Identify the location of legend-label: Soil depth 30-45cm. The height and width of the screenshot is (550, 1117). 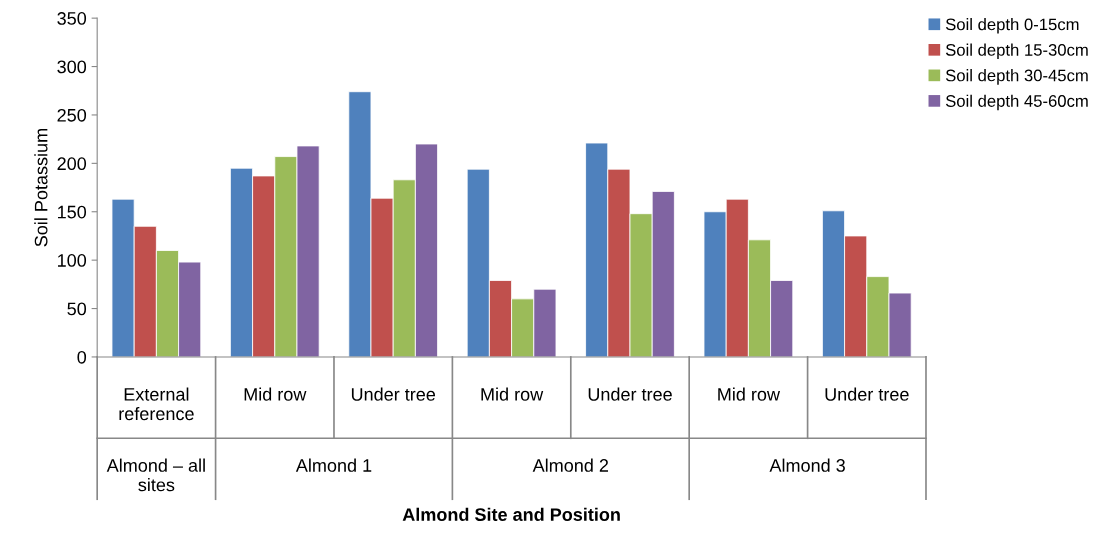
(1016, 77).